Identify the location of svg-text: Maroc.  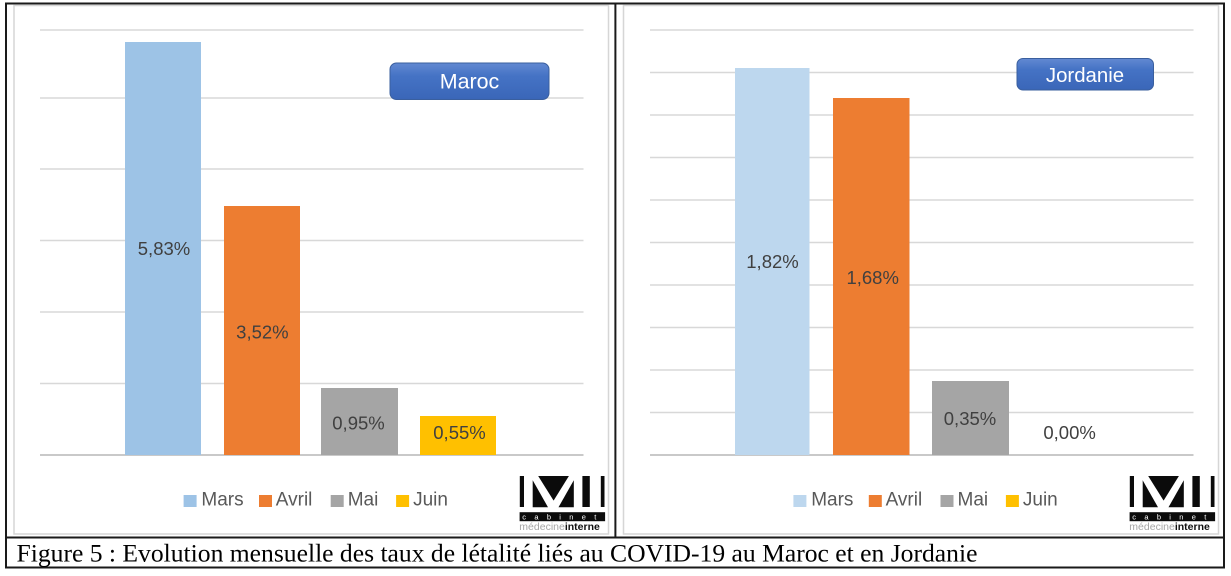
(470, 82).